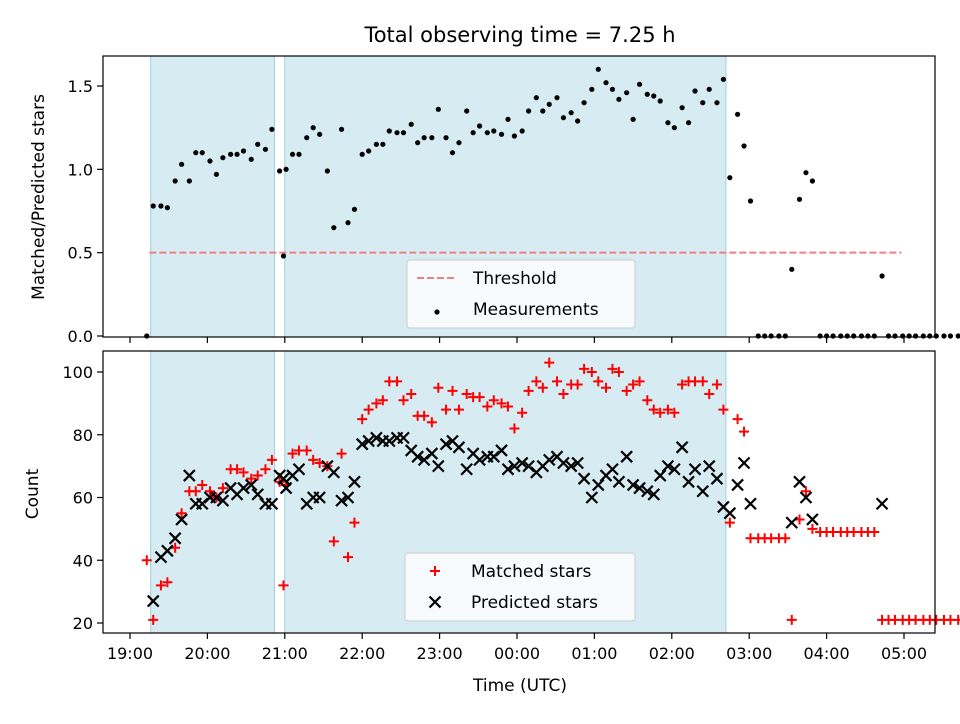  I want to click on bottom-legend: Matched stars Predicted stars, so click(520, 587).